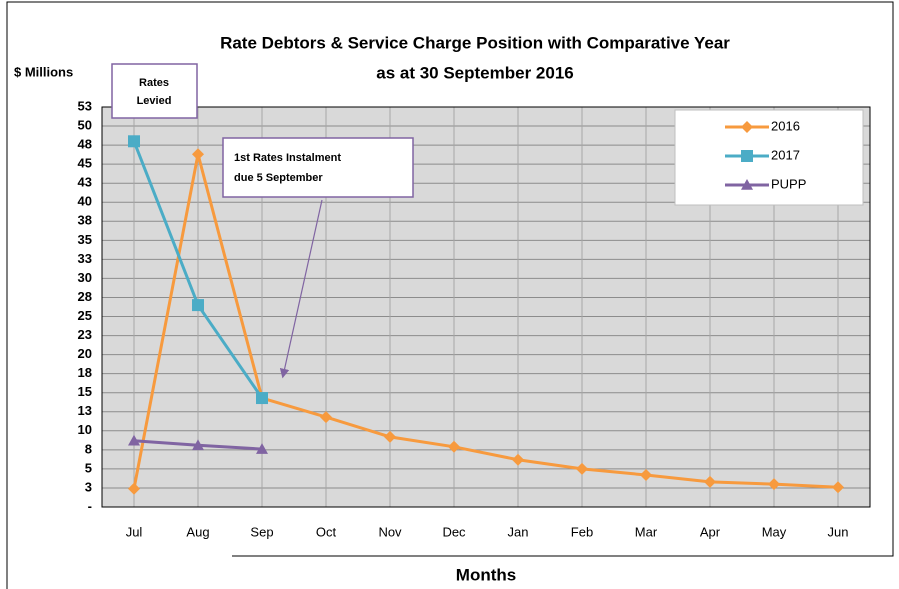  What do you see at coordinates (326, 531) in the screenshot?
I see `x-tick-label: Oct` at bounding box center [326, 531].